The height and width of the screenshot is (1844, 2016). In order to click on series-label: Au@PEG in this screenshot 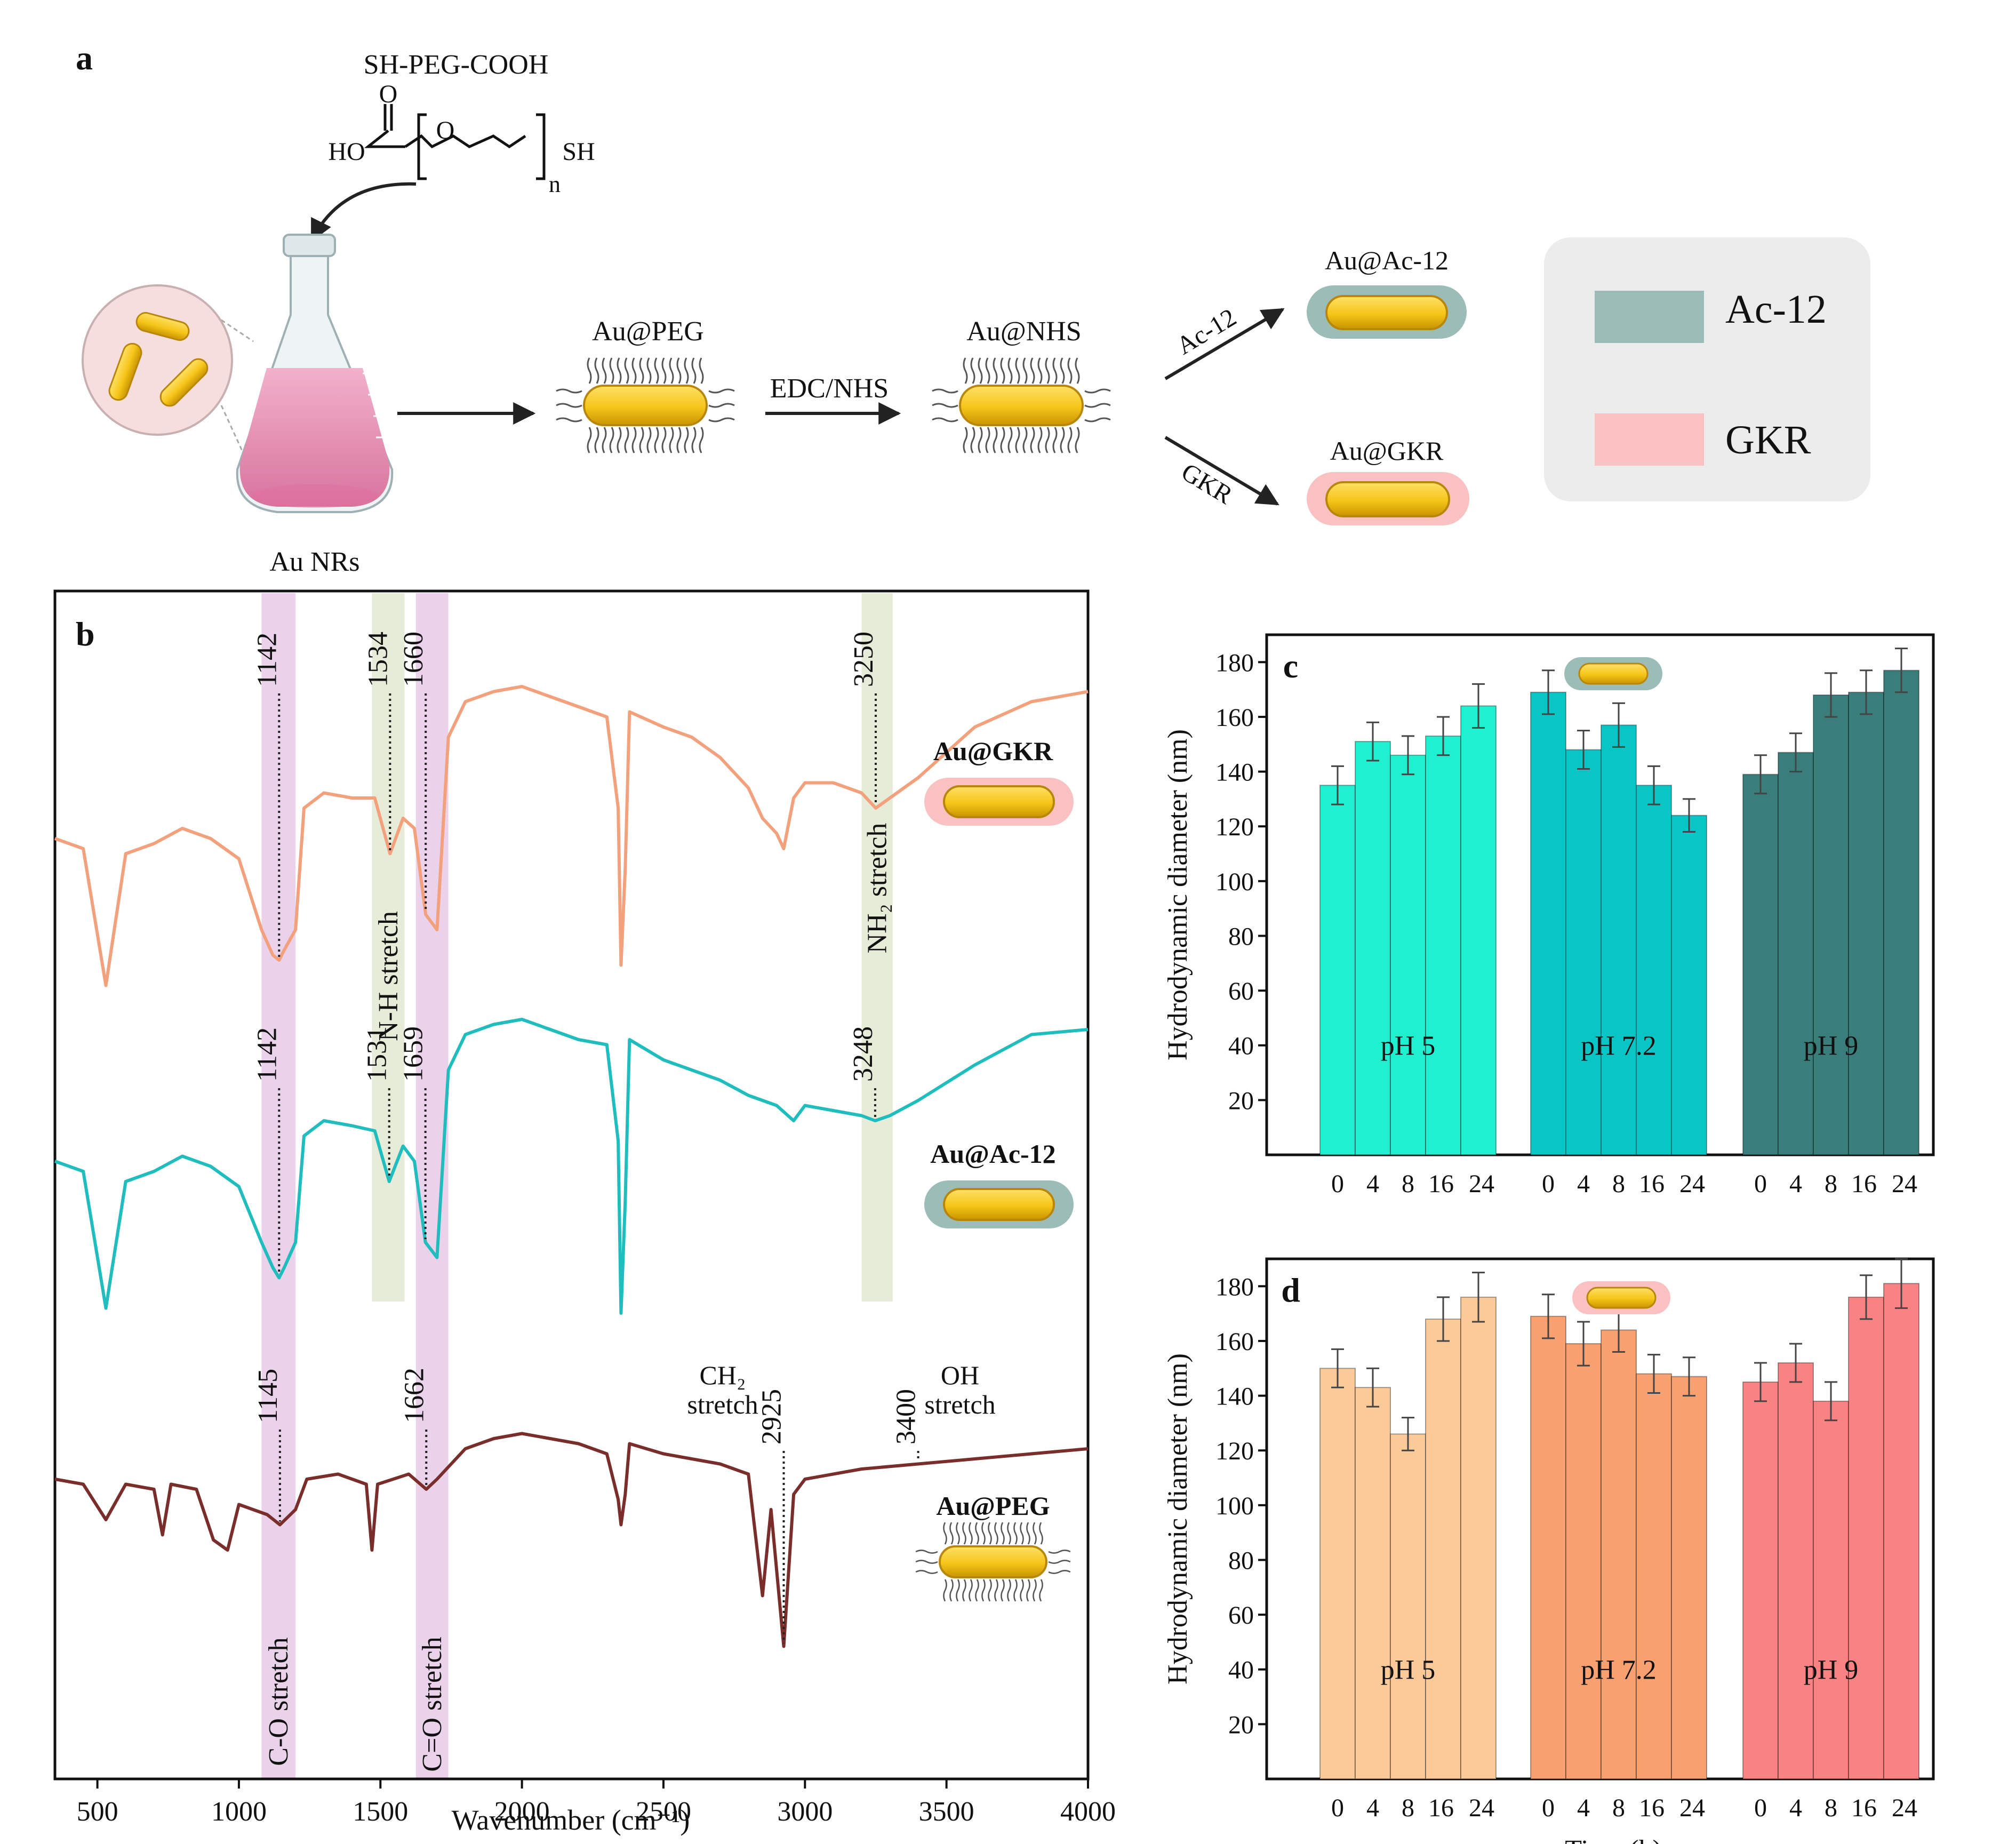, I will do `click(993, 1506)`.